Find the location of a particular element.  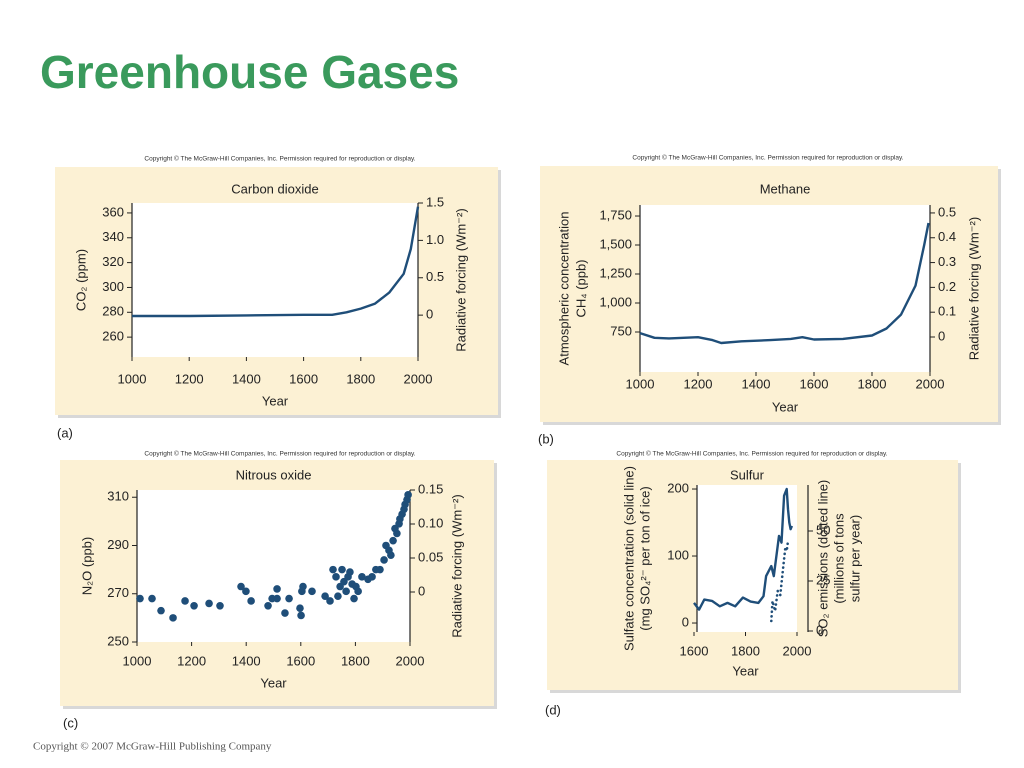

y-axis-label: (mg SO₄²⁻ per ton of ice) is located at coordinates (644, 558).